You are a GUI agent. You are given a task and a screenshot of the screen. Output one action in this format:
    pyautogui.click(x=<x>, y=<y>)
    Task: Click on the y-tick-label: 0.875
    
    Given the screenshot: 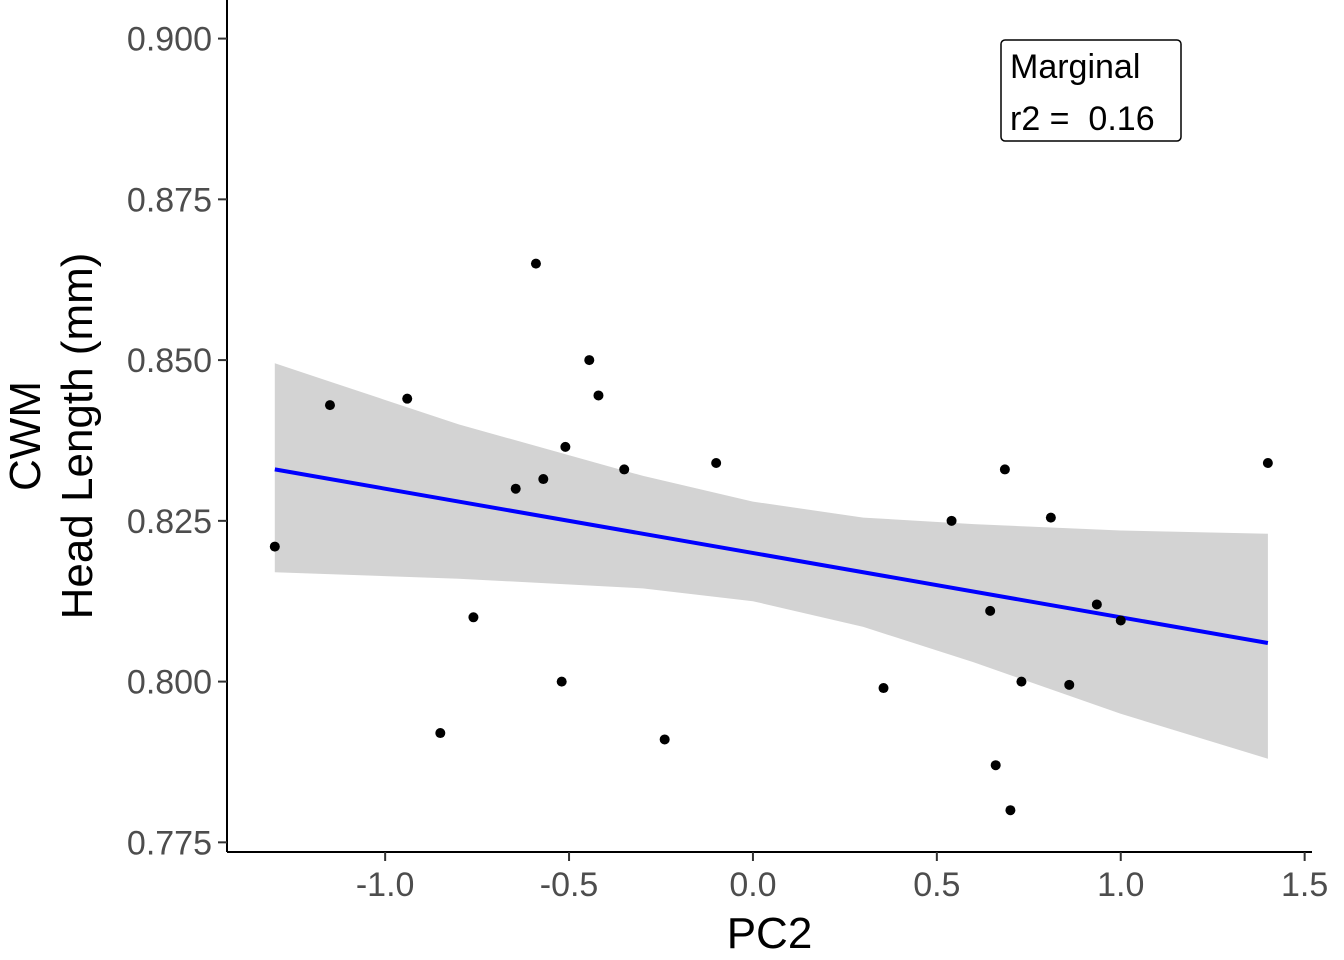 What is the action you would take?
    pyautogui.click(x=169, y=200)
    